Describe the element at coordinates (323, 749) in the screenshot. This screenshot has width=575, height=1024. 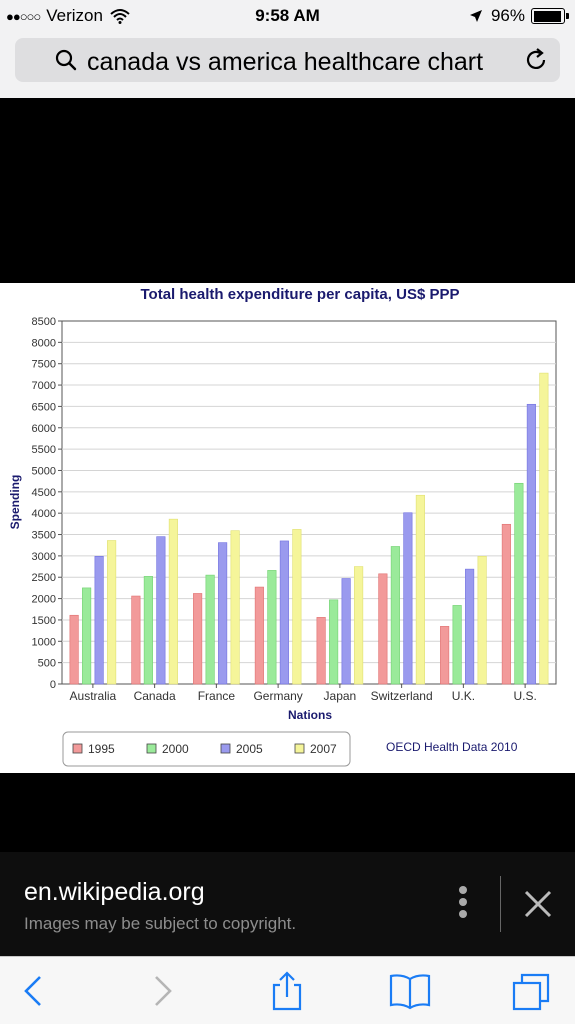
I see `legend-label-2007: 2007` at that location.